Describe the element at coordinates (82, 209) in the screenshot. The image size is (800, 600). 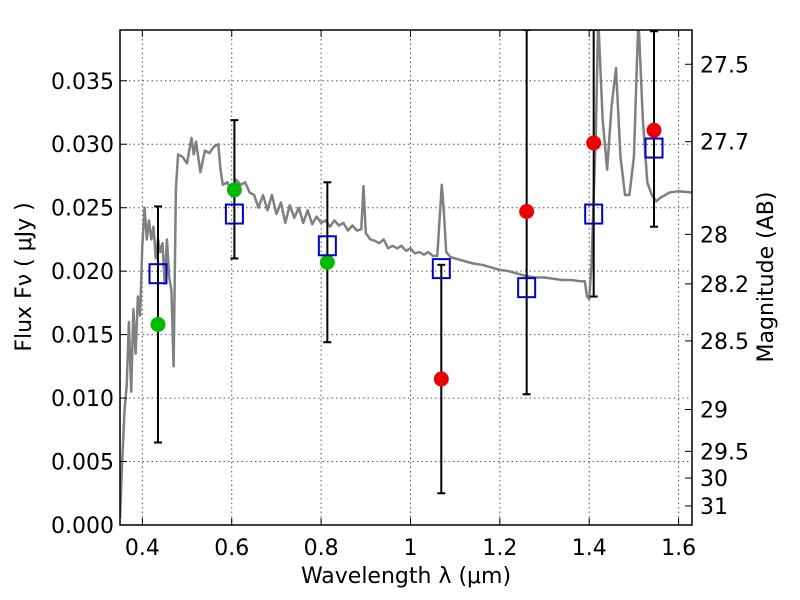
I see `y-tick-label: 0.025` at that location.